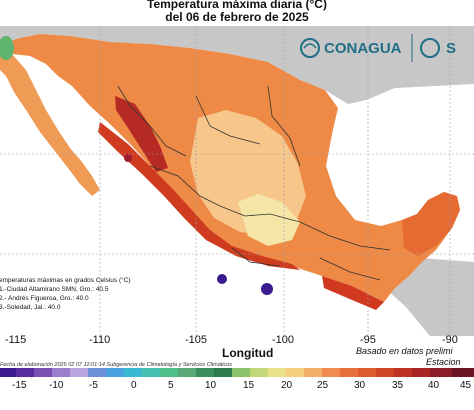 This screenshot has height=410, width=474. What do you see at coordinates (7, 48) in the screenshot?
I see `northwest-green-spot` at bounding box center [7, 48].